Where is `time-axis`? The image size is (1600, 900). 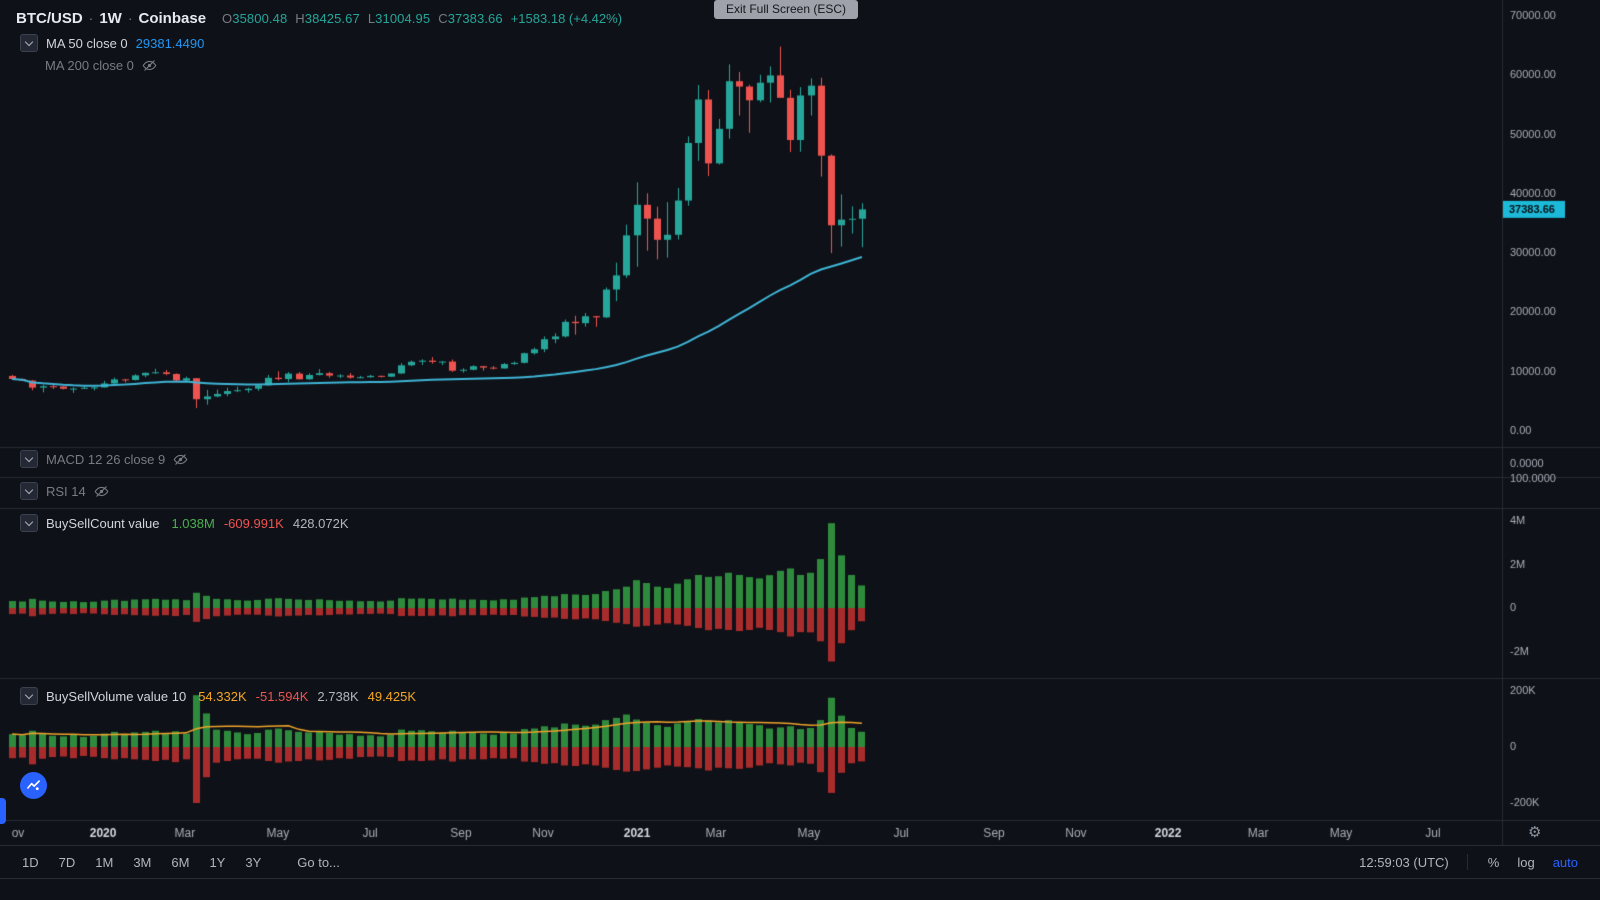 time-axis is located at coordinates (751, 832).